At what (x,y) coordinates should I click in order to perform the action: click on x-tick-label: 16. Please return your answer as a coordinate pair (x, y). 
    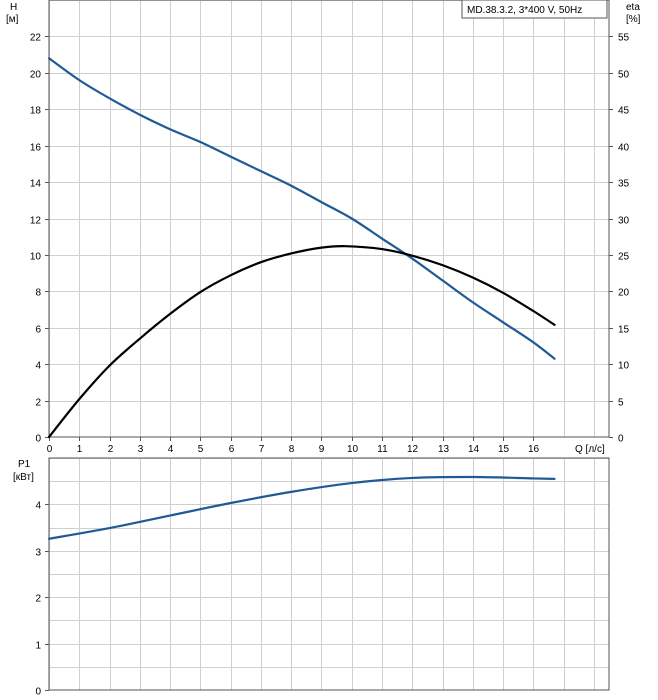
    Looking at the image, I should click on (534, 449).